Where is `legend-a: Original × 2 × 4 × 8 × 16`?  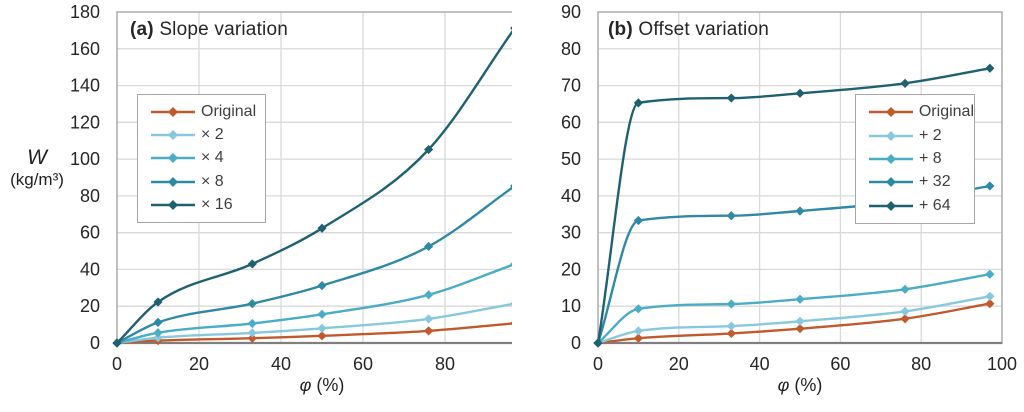 legend-a: Original × 2 × 4 × 8 × 16 is located at coordinates (201, 158).